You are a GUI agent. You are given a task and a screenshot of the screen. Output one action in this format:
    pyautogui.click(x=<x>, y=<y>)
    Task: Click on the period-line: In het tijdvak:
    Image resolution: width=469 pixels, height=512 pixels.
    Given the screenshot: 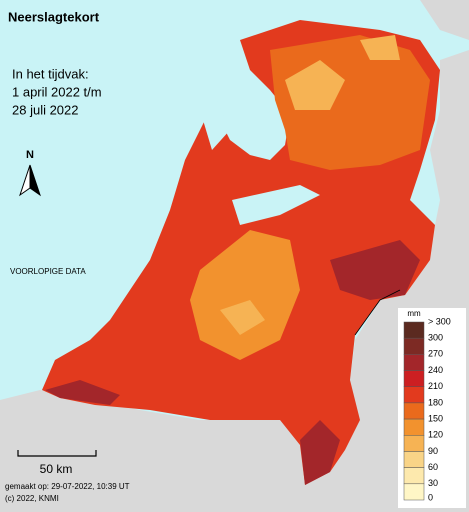 What is the action you would take?
    pyautogui.click(x=50, y=73)
    